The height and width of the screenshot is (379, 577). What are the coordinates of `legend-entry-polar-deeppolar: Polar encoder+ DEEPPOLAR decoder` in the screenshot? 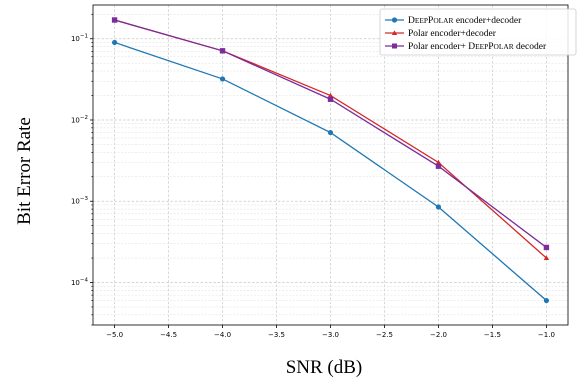 It's located at (466, 47).